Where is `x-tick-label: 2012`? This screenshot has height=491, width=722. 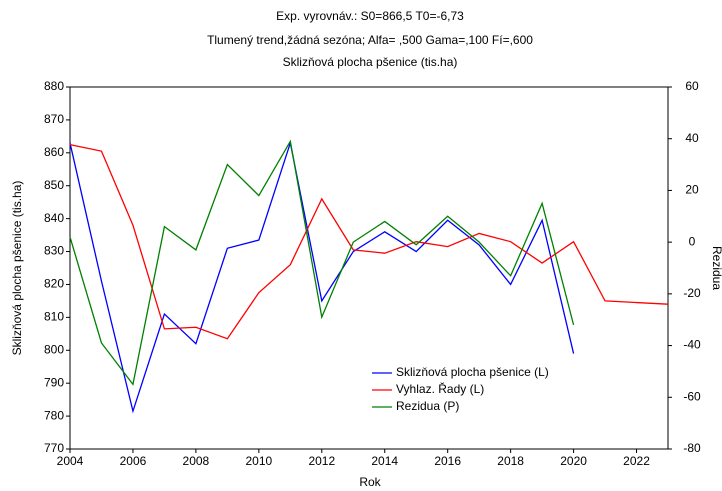
x-tick-label: 2012 is located at coordinates (321, 461).